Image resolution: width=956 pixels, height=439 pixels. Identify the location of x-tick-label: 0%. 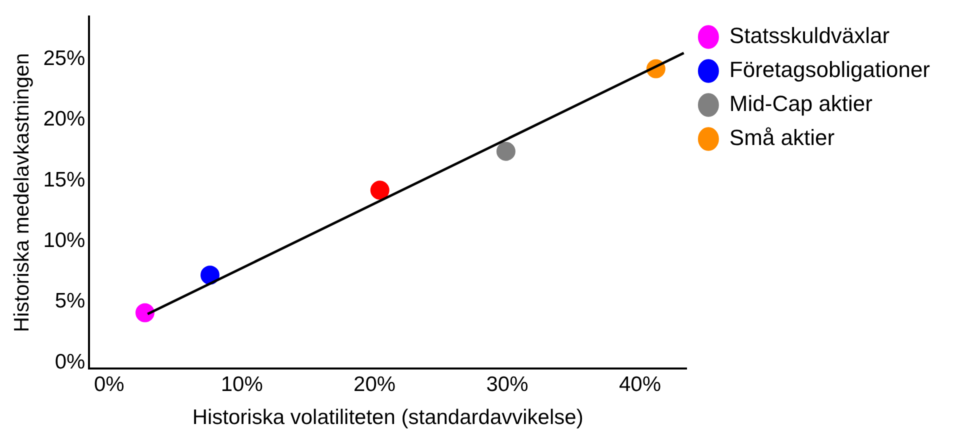
(109, 384).